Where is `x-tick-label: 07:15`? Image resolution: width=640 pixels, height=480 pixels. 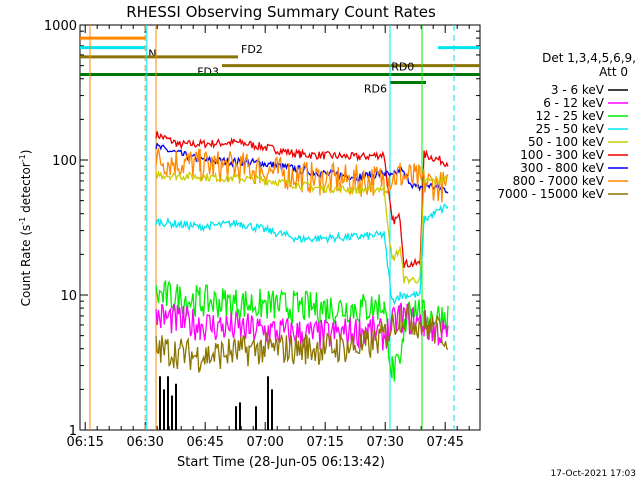
x-tick-label: 07:15 is located at coordinates (324, 442).